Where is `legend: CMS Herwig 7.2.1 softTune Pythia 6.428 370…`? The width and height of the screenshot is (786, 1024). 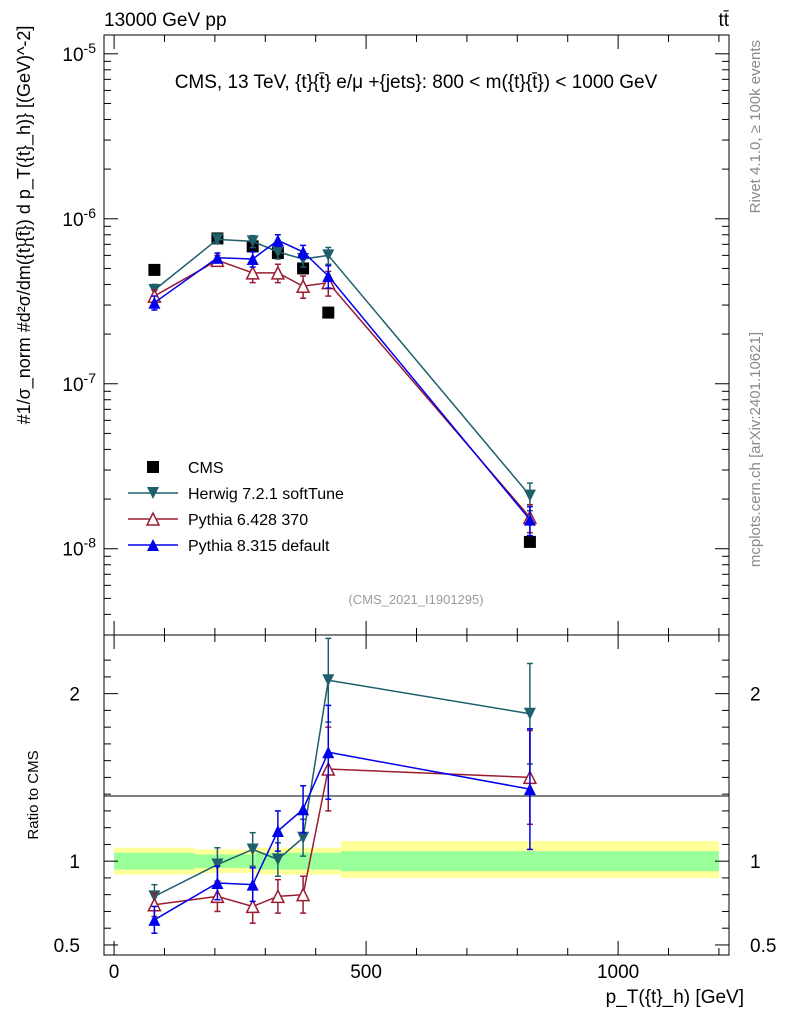
legend: CMS Herwig 7.2.1 softTune Pythia 6.428 370… is located at coordinates (236, 507).